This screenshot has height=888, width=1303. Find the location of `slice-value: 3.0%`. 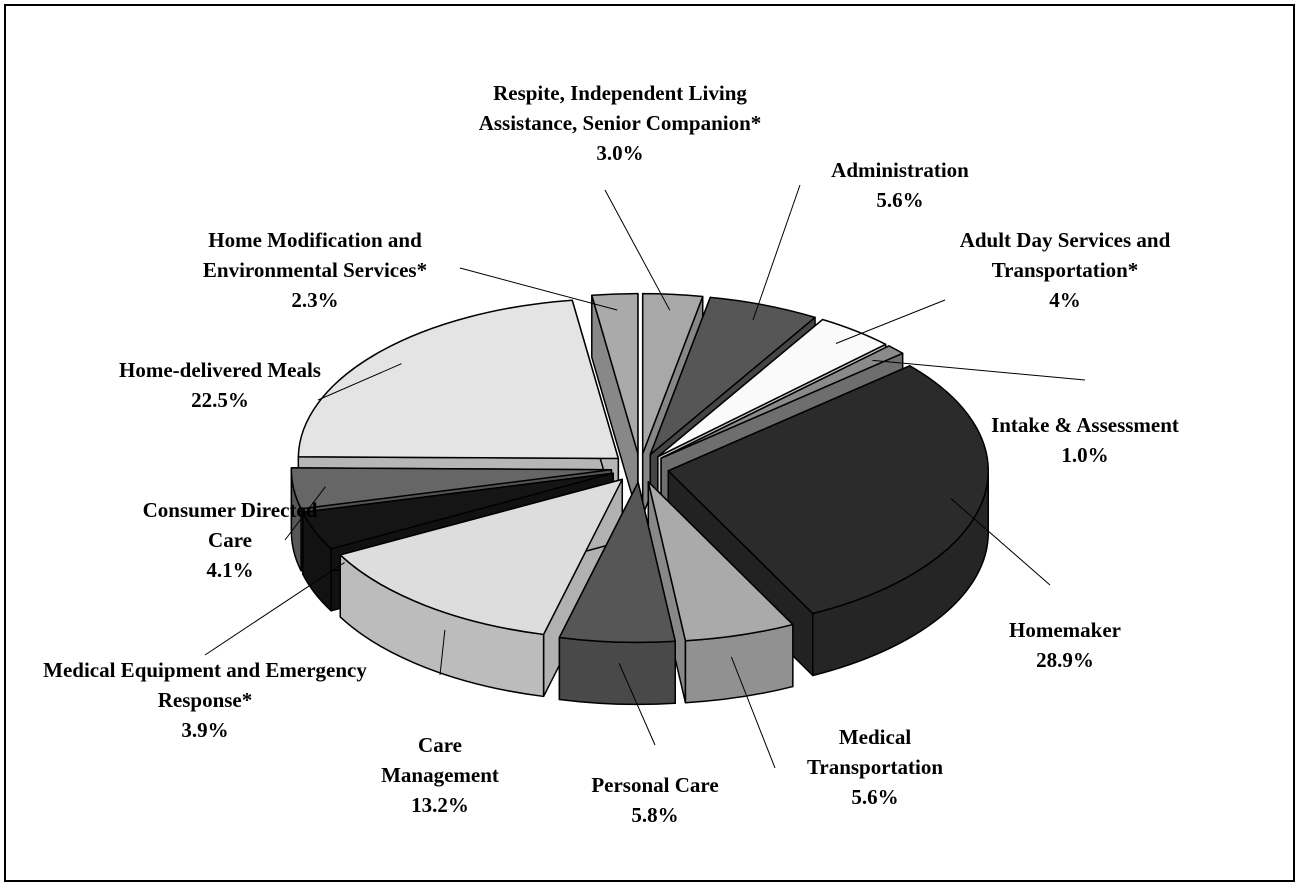

slice-value: 3.0% is located at coordinates (620, 153).